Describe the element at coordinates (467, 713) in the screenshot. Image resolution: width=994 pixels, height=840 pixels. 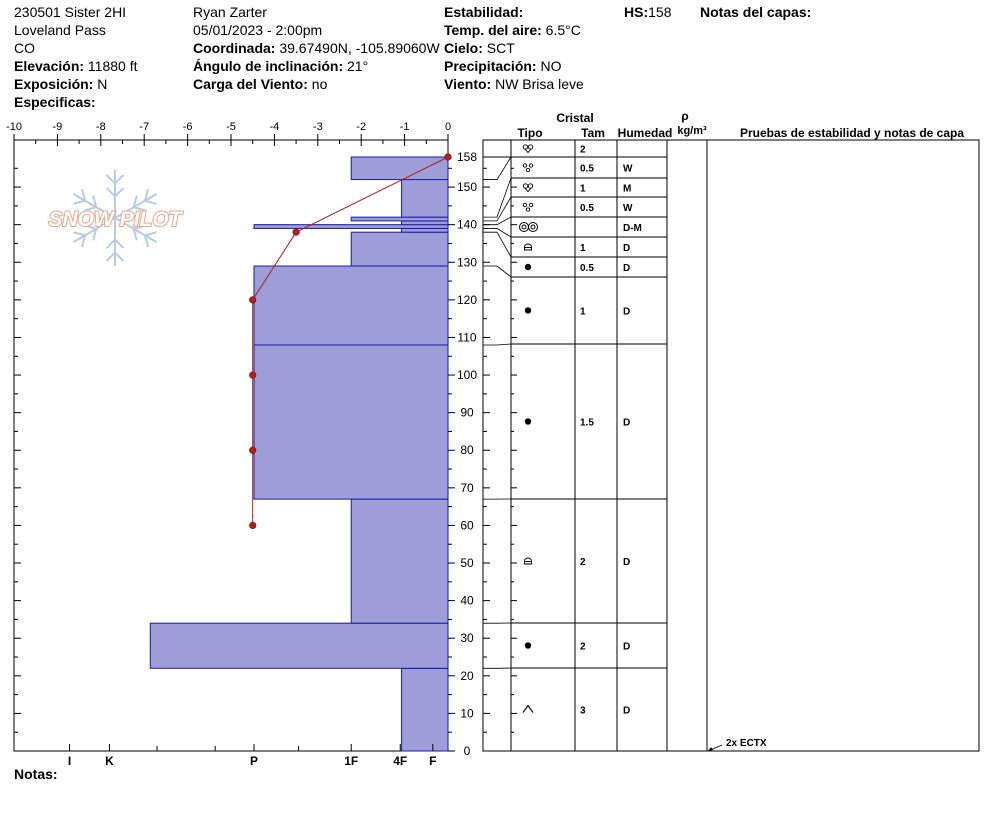
I see `height-tick-label: 10` at that location.